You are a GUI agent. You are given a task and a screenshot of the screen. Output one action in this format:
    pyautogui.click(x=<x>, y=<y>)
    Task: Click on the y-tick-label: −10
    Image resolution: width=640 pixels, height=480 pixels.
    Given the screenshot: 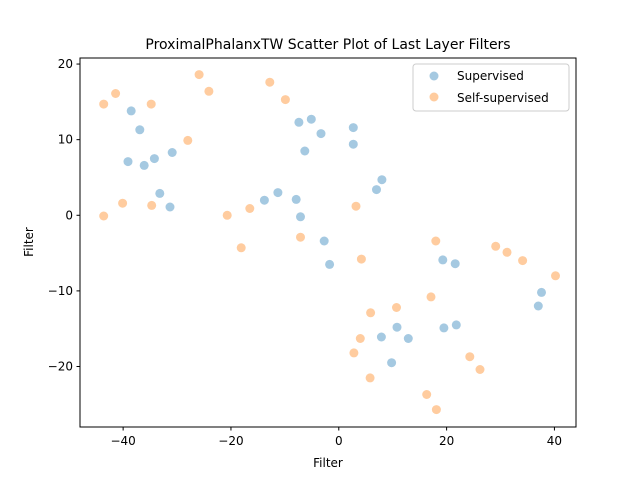 What is the action you would take?
    pyautogui.click(x=60, y=291)
    